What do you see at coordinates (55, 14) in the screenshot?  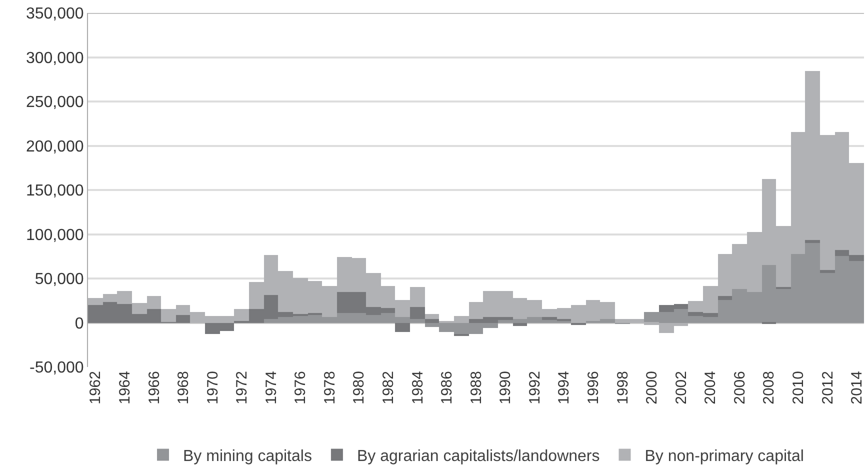 I see `y-tick-label: 350,000` at bounding box center [55, 14].